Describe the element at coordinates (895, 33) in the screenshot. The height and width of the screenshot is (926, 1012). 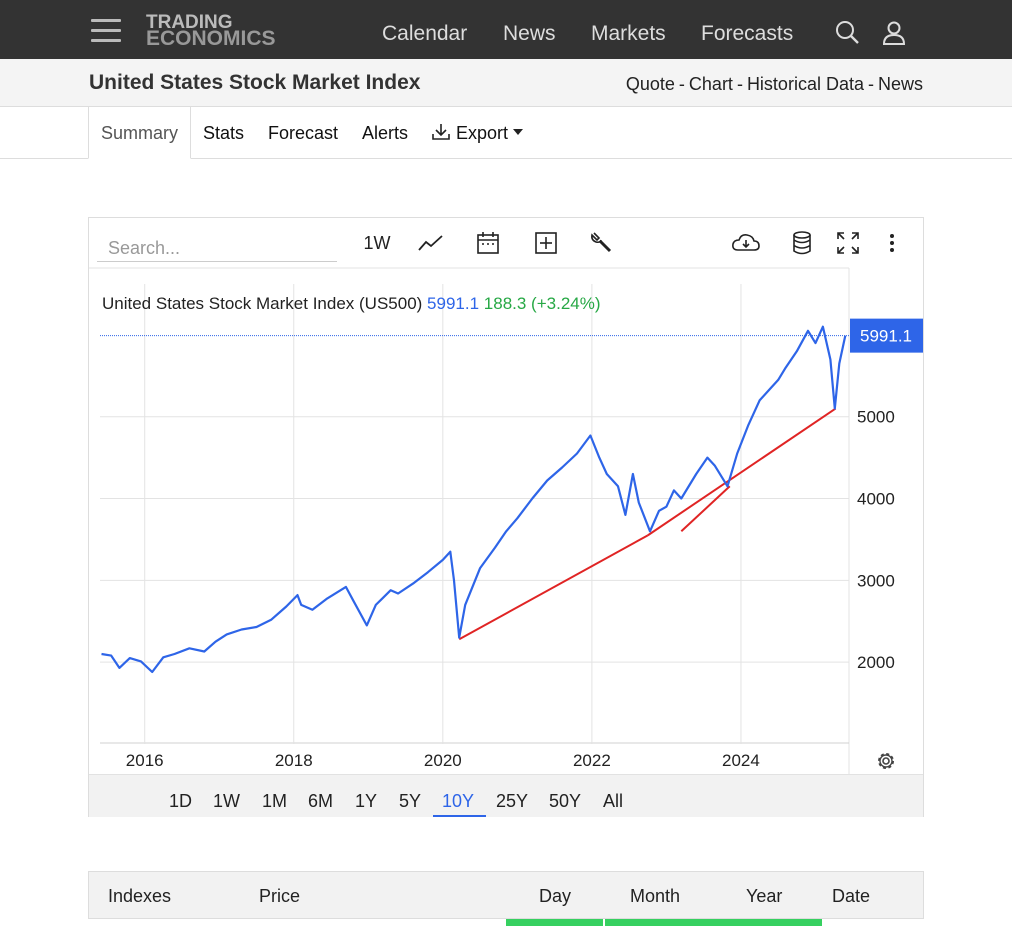
I see `user-icon` at that location.